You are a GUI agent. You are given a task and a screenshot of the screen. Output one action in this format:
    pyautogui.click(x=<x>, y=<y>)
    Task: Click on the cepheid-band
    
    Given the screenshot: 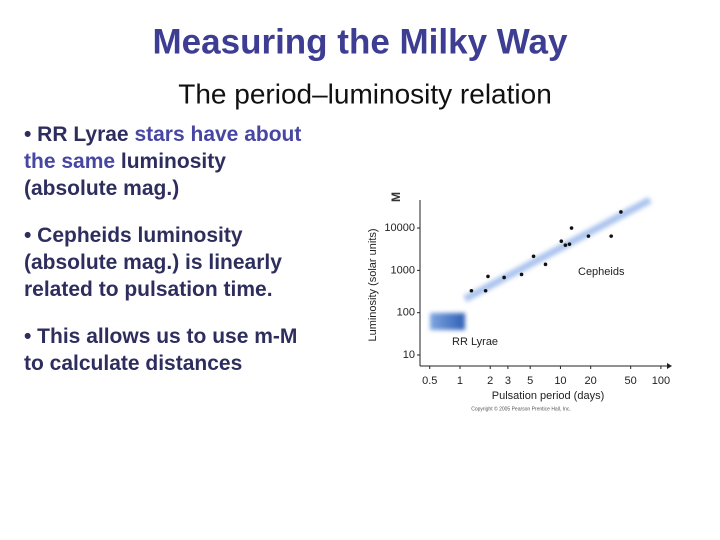 What is the action you would take?
    pyautogui.click(x=557, y=249)
    